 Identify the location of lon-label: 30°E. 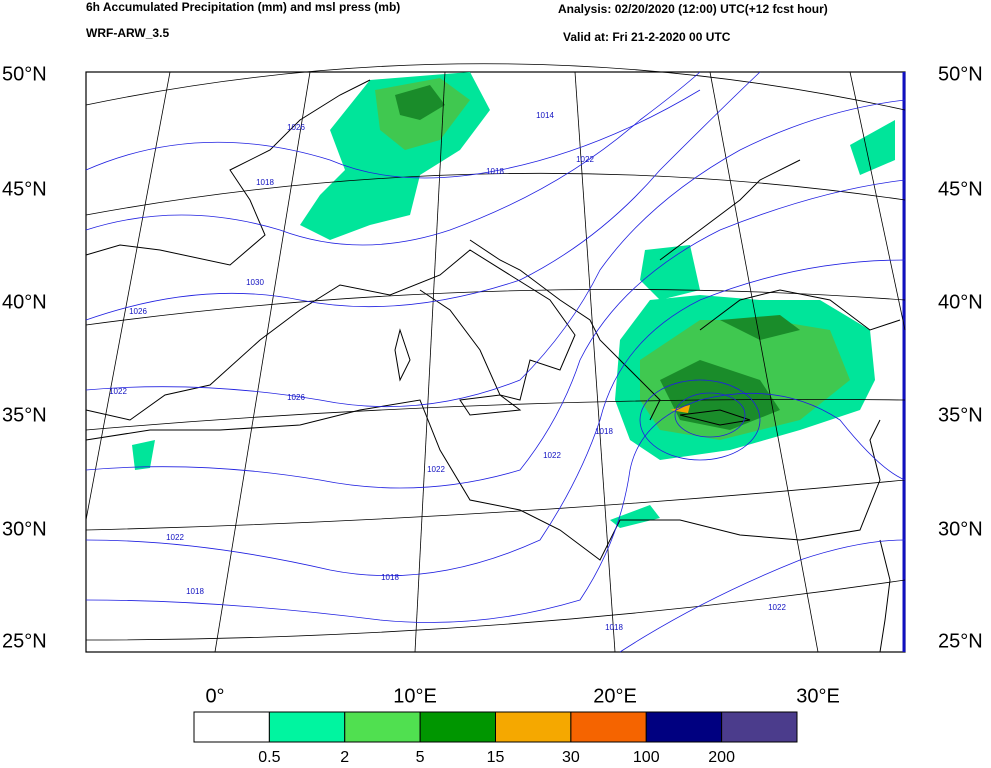
(818, 696).